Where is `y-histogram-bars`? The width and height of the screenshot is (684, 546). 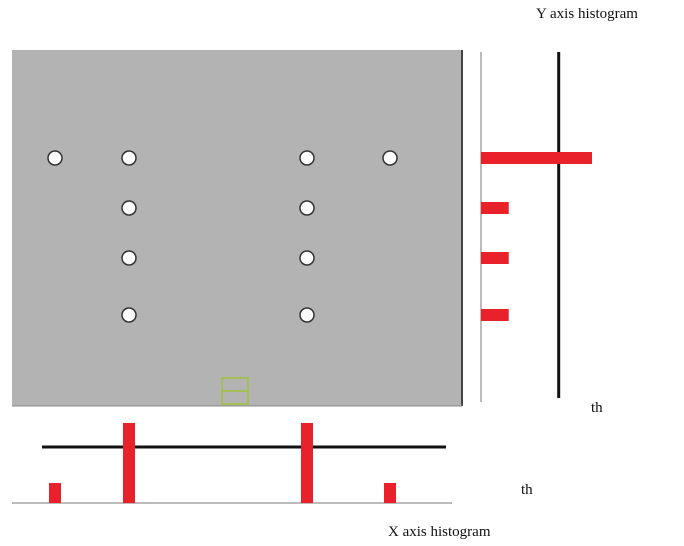 y-histogram-bars is located at coordinates (536, 236).